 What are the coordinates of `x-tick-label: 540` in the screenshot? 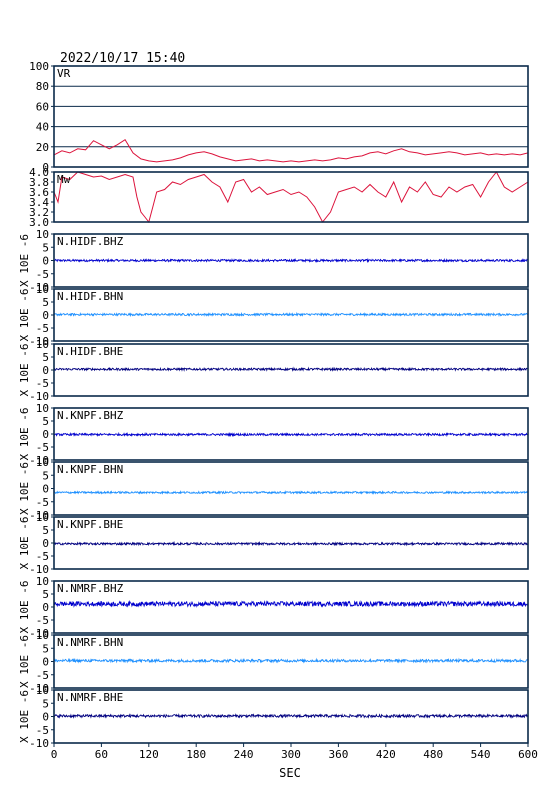 It's located at (481, 754).